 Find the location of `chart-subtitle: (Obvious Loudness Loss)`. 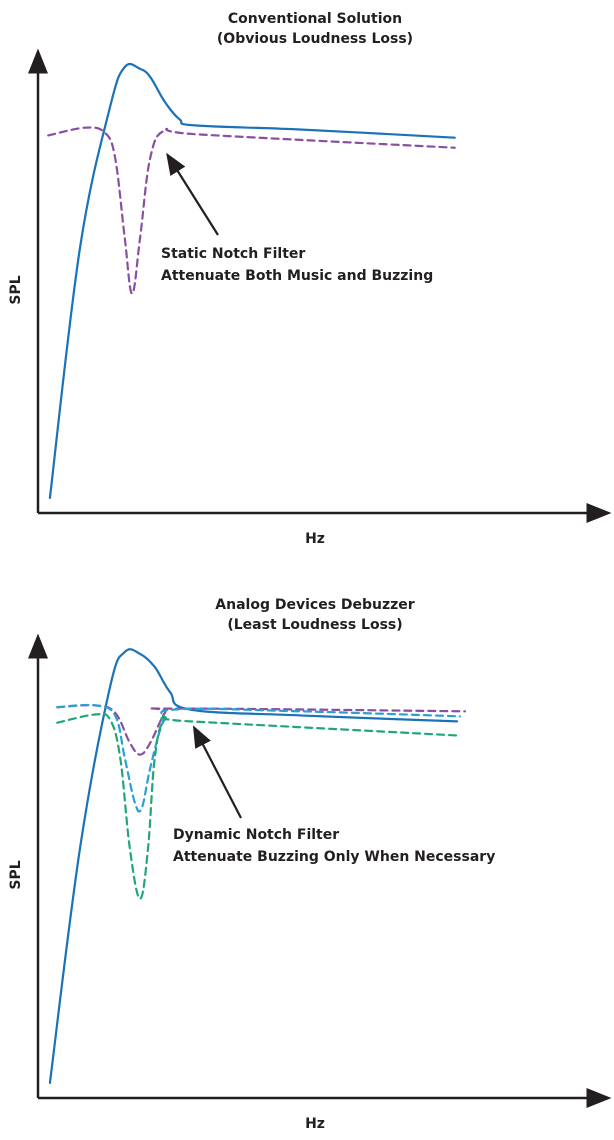

chart-subtitle: (Obvious Loudness Loss) is located at coordinates (315, 39).